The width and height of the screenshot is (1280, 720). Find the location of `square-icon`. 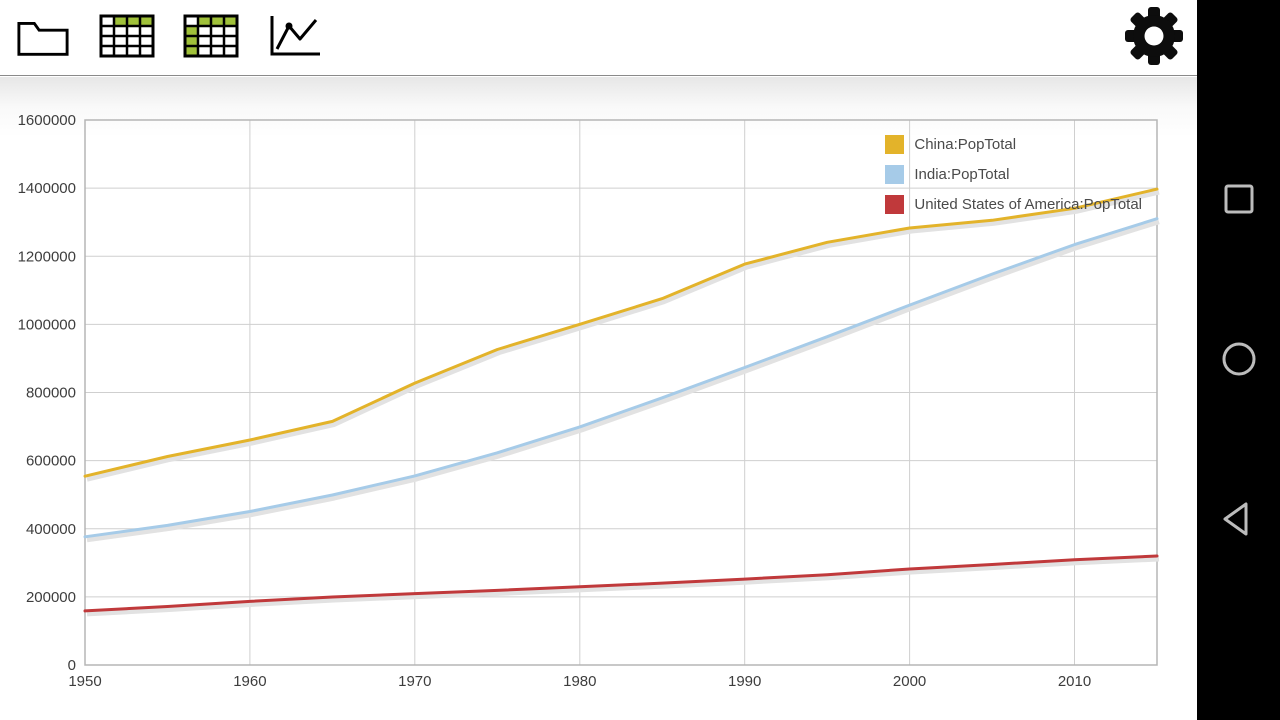

square-icon is located at coordinates (1239, 200).